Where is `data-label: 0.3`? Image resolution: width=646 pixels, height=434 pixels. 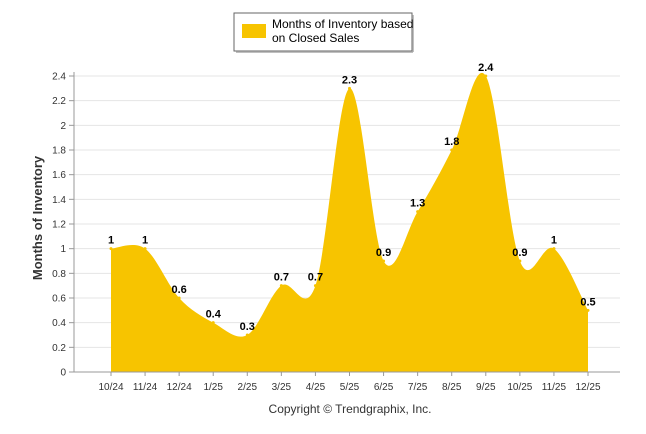
data-label: 0.3 is located at coordinates (247, 327).